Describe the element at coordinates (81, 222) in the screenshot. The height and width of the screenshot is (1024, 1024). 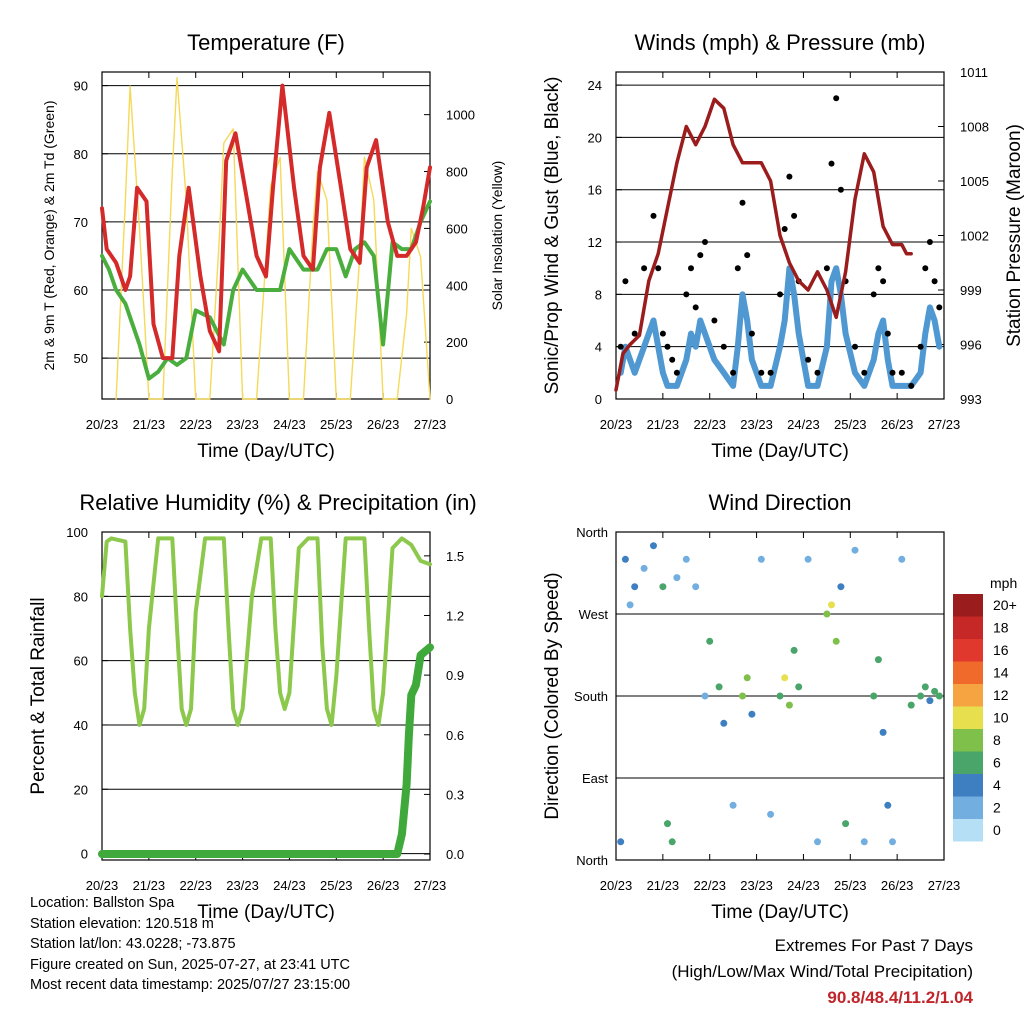
I see `y-tick-label: 70` at that location.